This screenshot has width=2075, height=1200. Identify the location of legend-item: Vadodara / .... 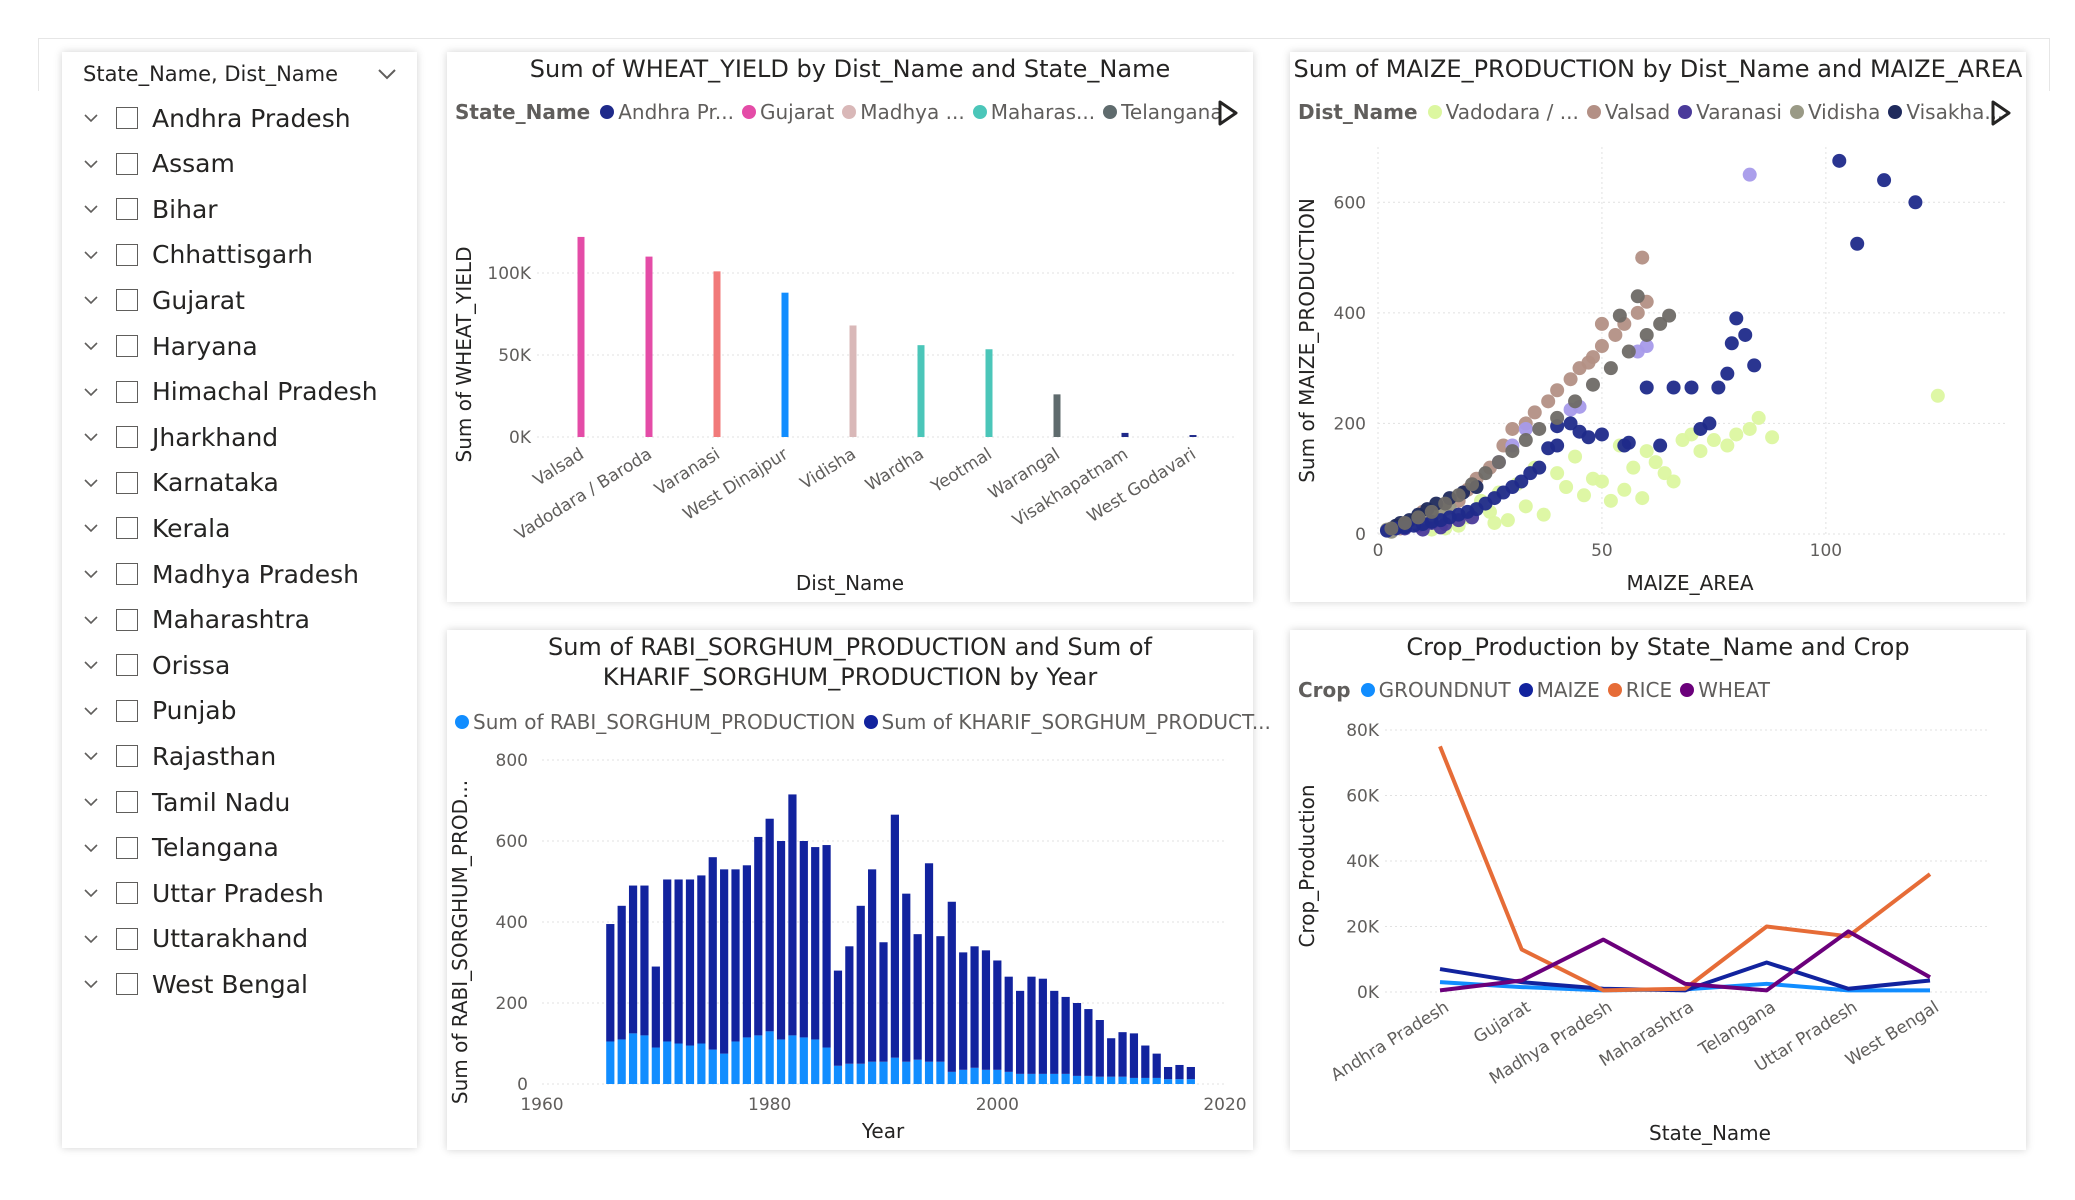
(1503, 112).